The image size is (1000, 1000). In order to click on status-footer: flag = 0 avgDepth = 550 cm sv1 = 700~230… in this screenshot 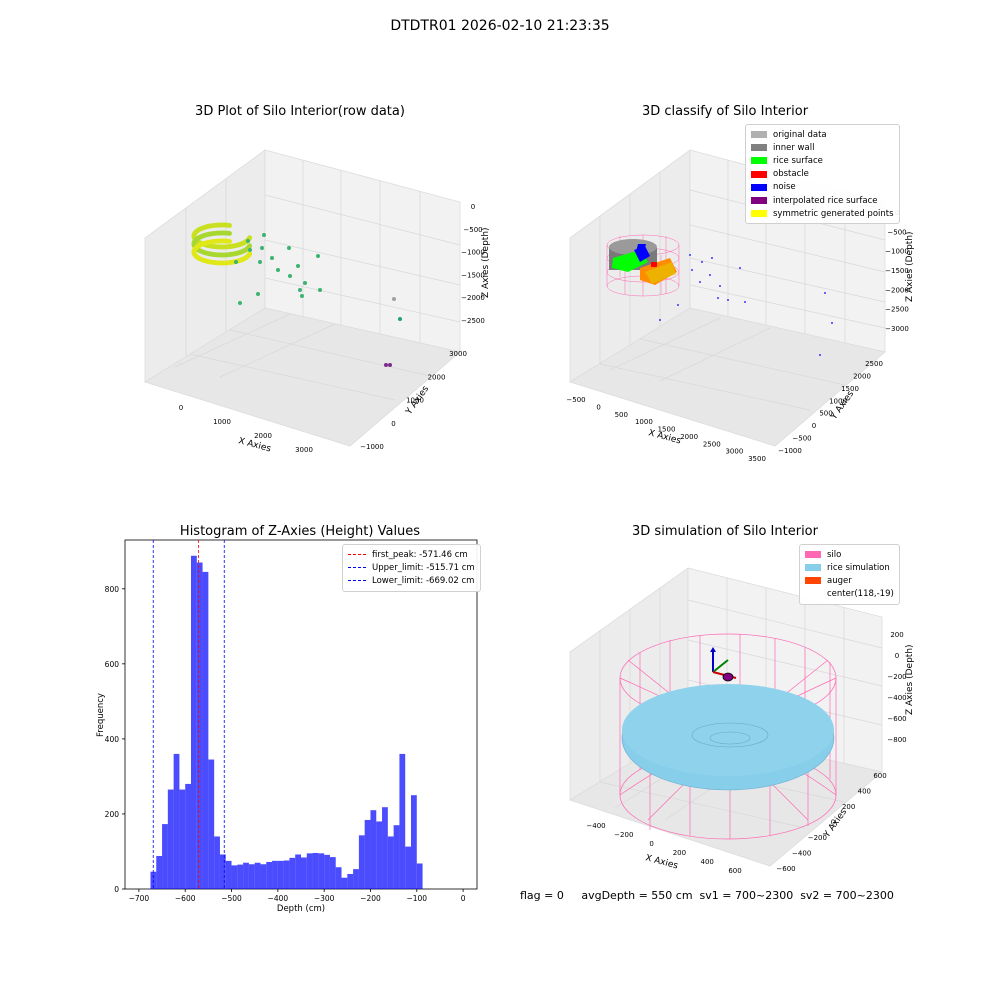, I will do `click(707, 895)`.